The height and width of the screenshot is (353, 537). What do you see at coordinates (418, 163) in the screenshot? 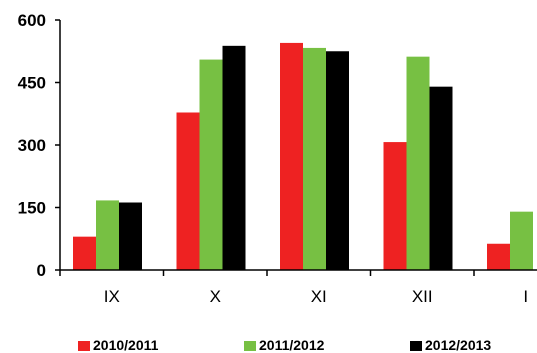
I see `bar-2011-2012-xii` at bounding box center [418, 163].